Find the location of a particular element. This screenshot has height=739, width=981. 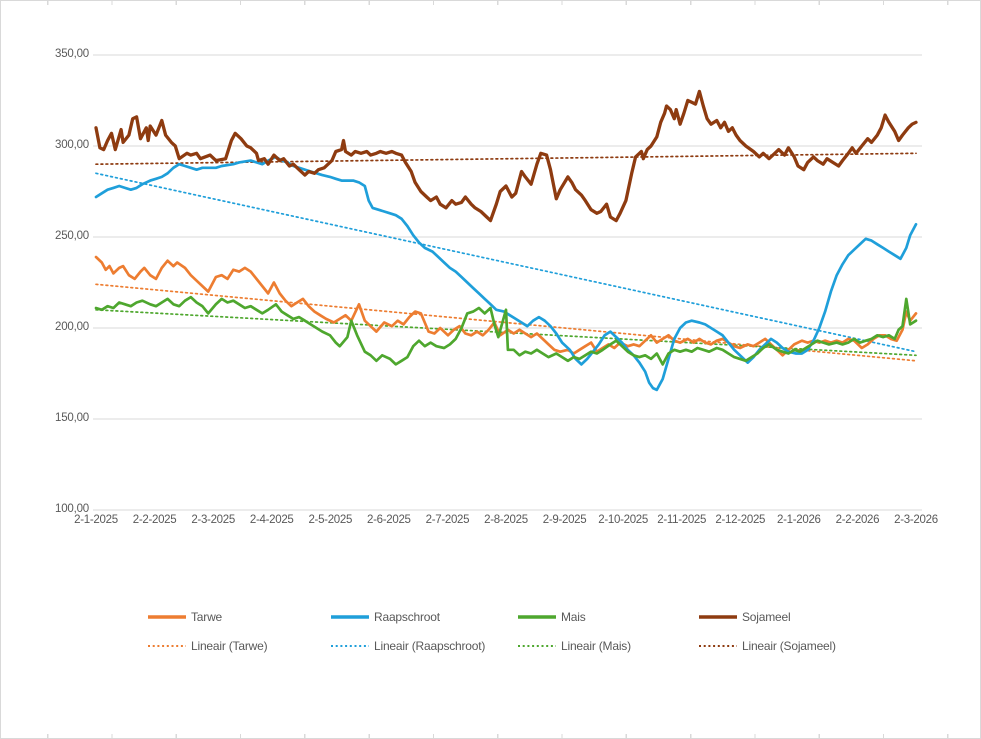

legend-item-sojameel: Sojameel is located at coordinates (745, 617).